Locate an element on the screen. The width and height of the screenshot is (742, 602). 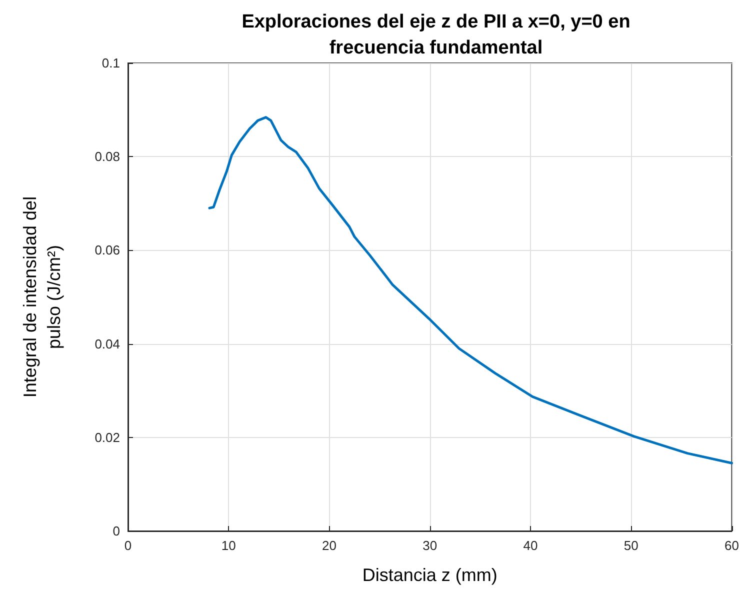
x-tick-label: 20 is located at coordinates (329, 545).